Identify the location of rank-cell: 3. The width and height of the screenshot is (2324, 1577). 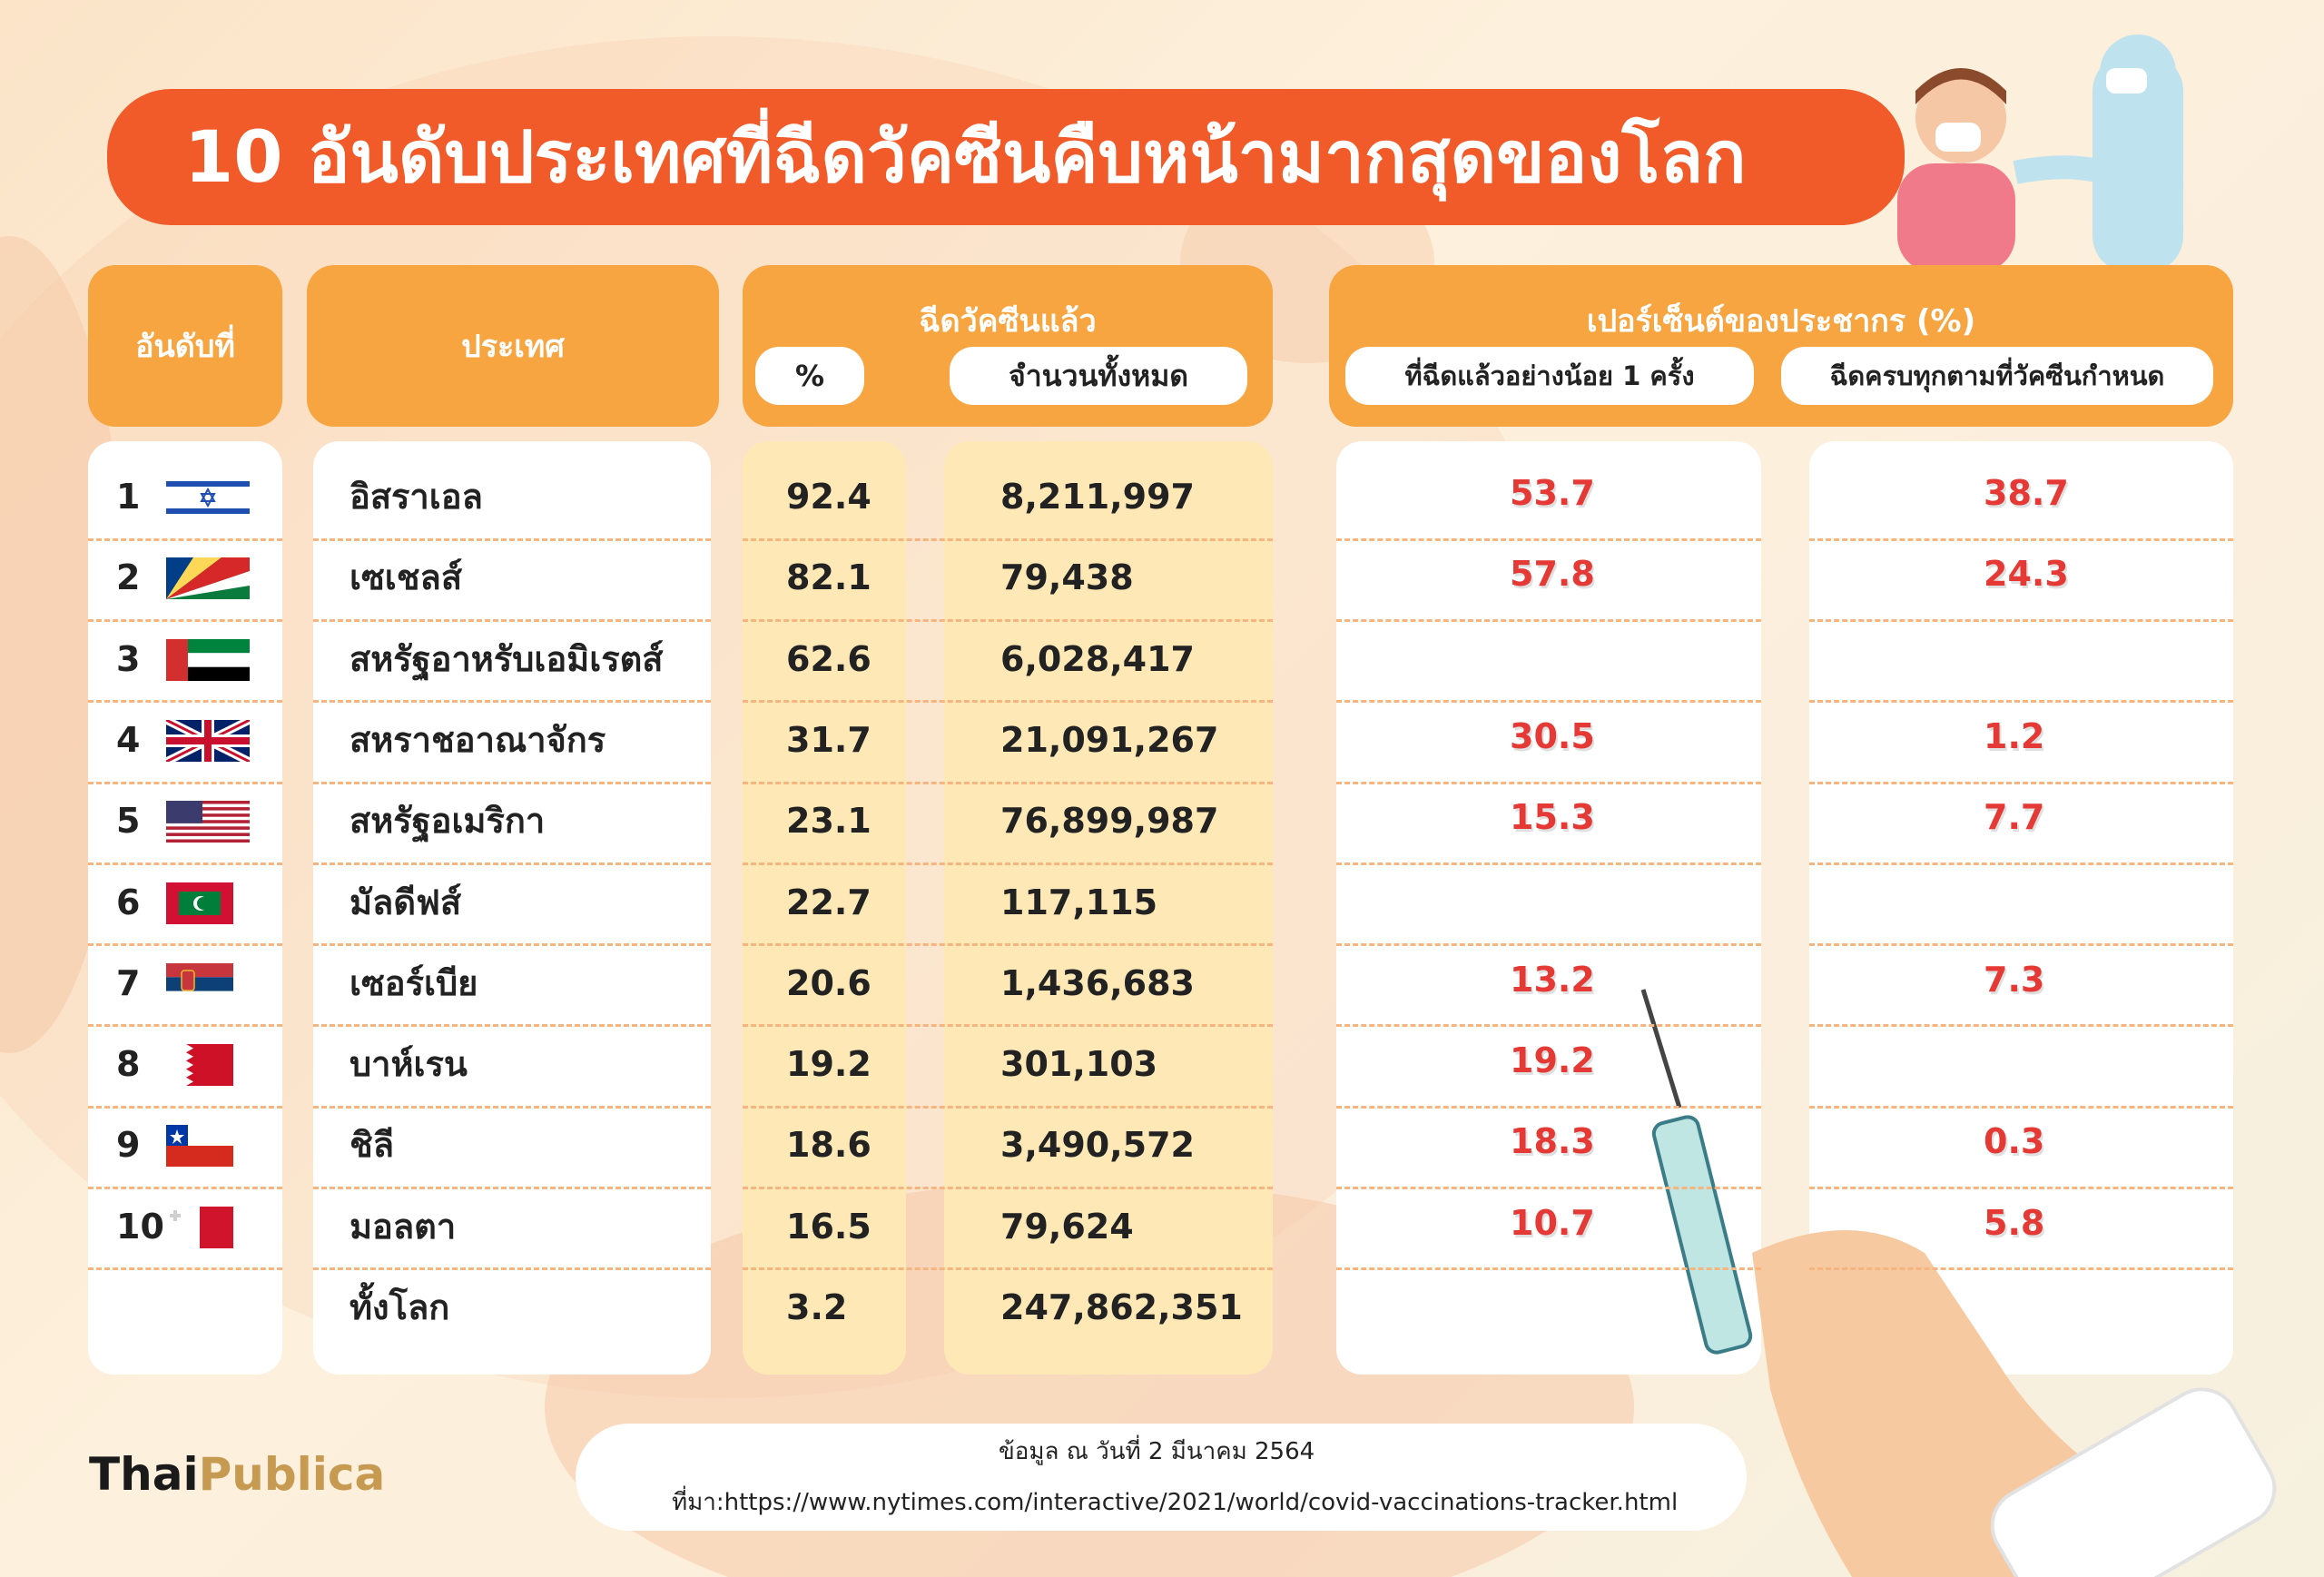
(128, 658).